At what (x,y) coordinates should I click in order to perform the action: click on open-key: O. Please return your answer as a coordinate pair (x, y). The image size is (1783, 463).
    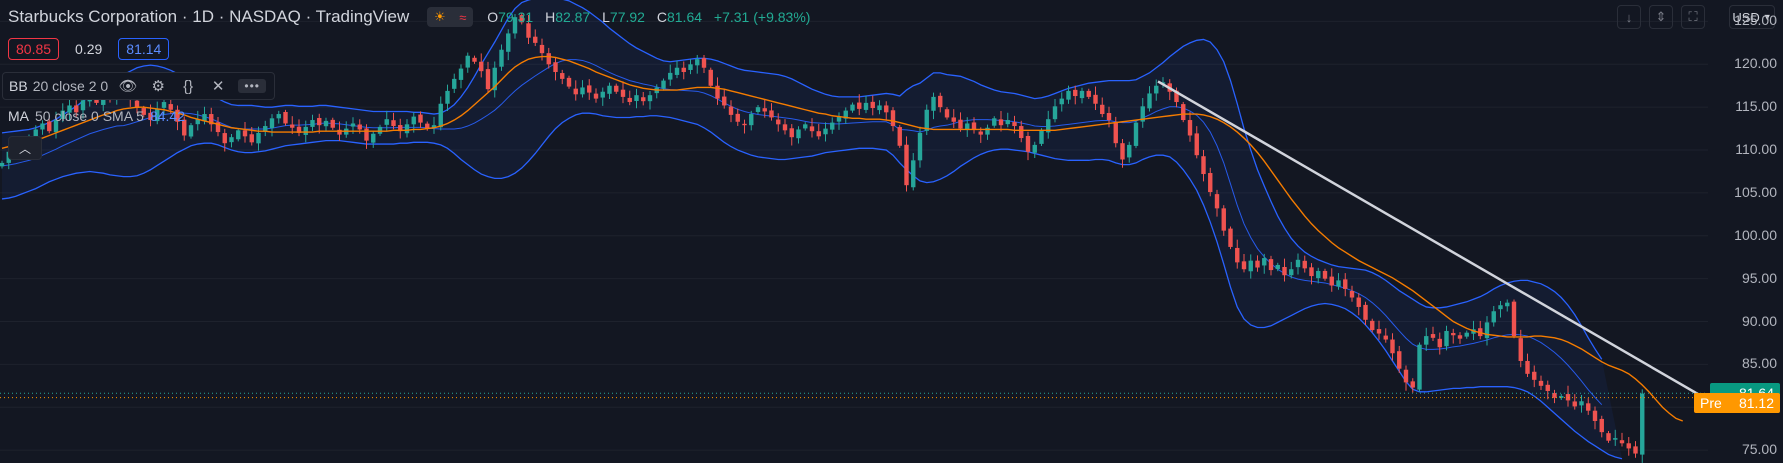
    Looking at the image, I should click on (493, 17).